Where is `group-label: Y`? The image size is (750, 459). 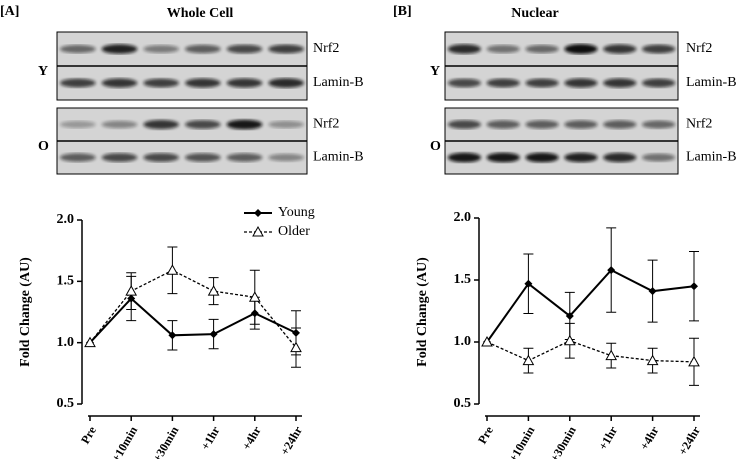
group-label: Y is located at coordinates (43, 71).